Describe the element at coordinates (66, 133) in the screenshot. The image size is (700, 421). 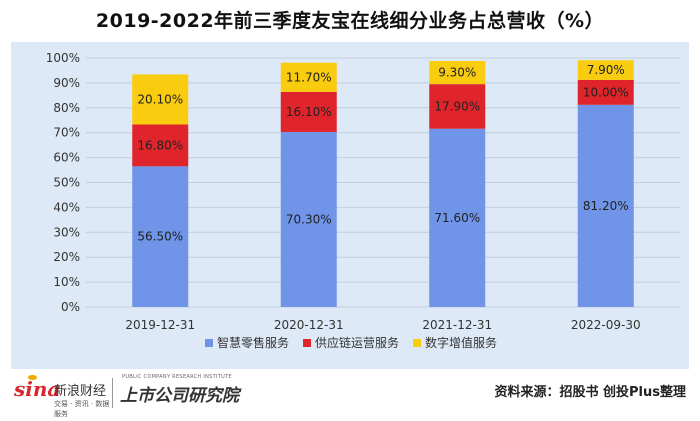
I see `y-tick-label: 70%` at that location.